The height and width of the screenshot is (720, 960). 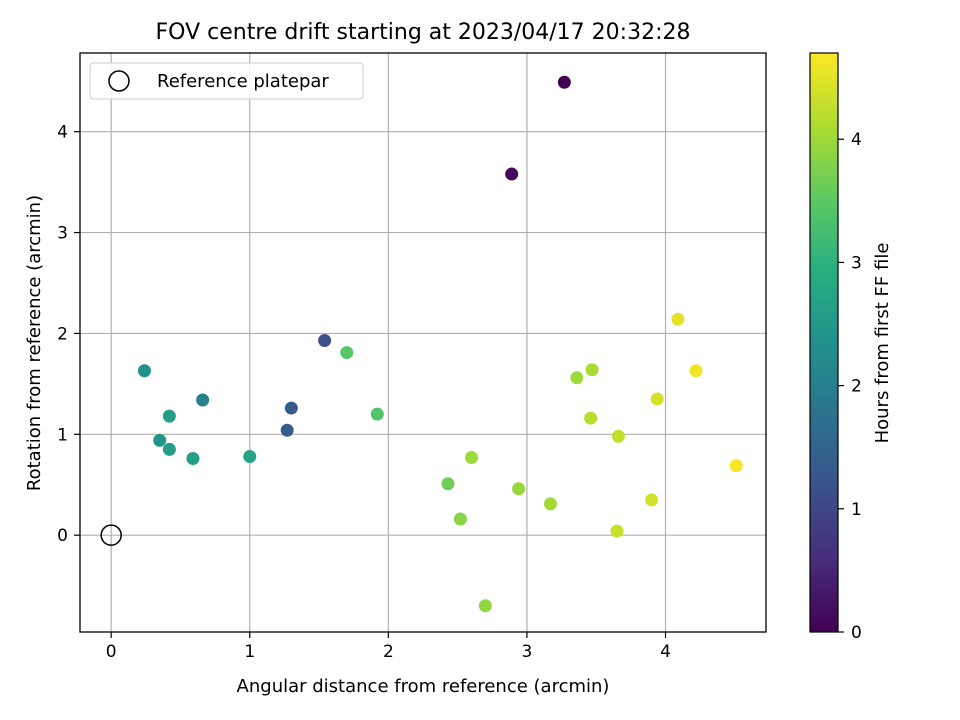 I want to click on colorbar-tick-label: 0, so click(x=856, y=633).